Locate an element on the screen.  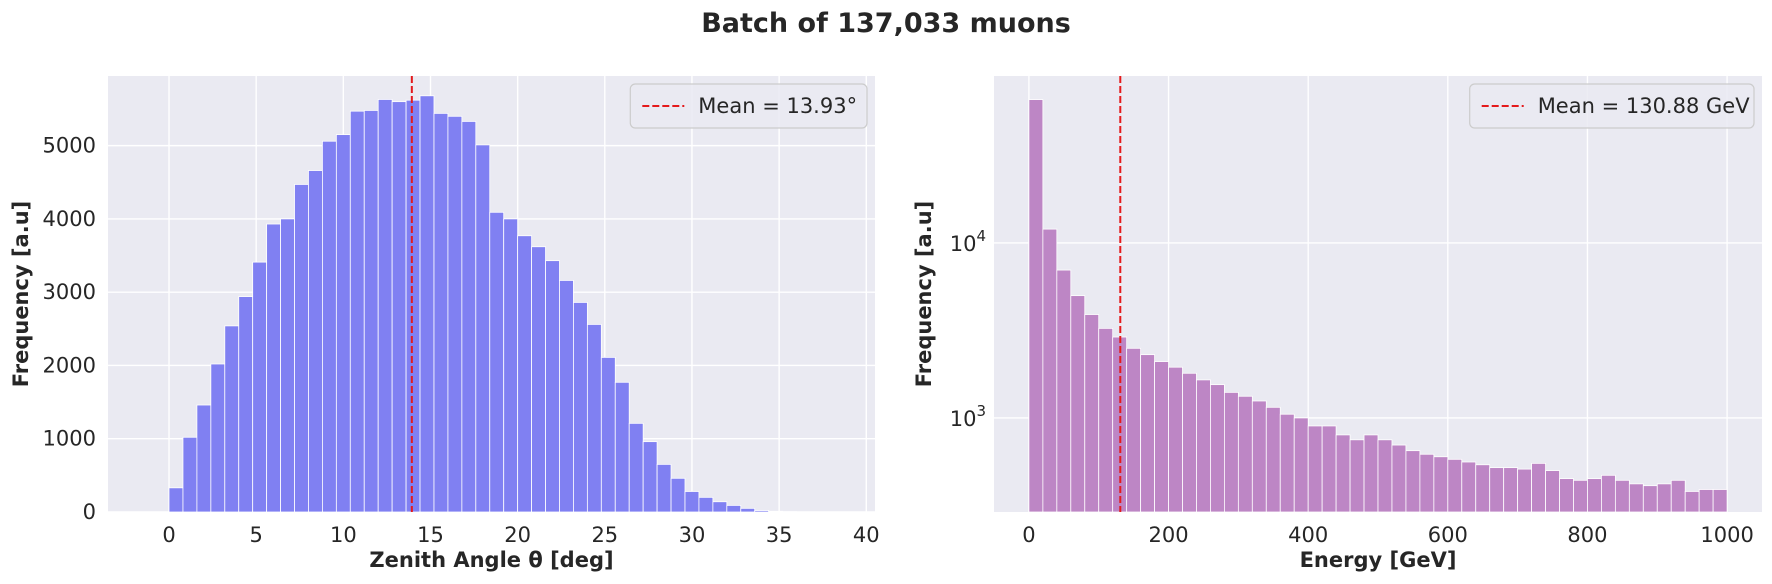
x-tick-label: 20 is located at coordinates (517, 535).